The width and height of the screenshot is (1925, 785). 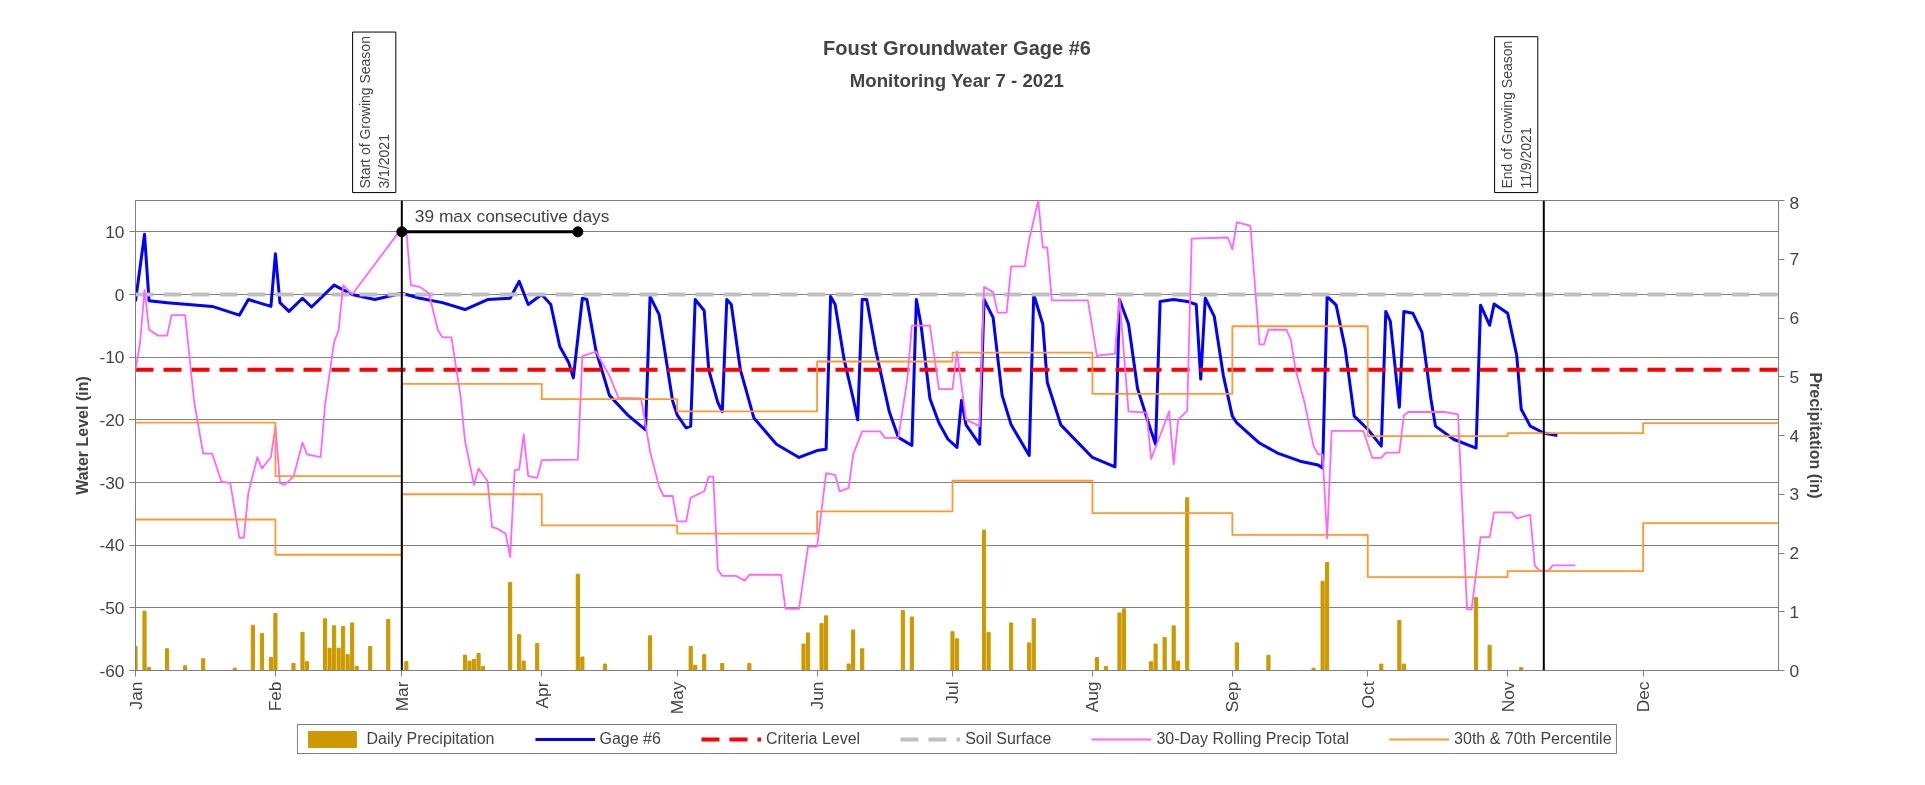 I want to click on x-tick-label: May, so click(x=677, y=698).